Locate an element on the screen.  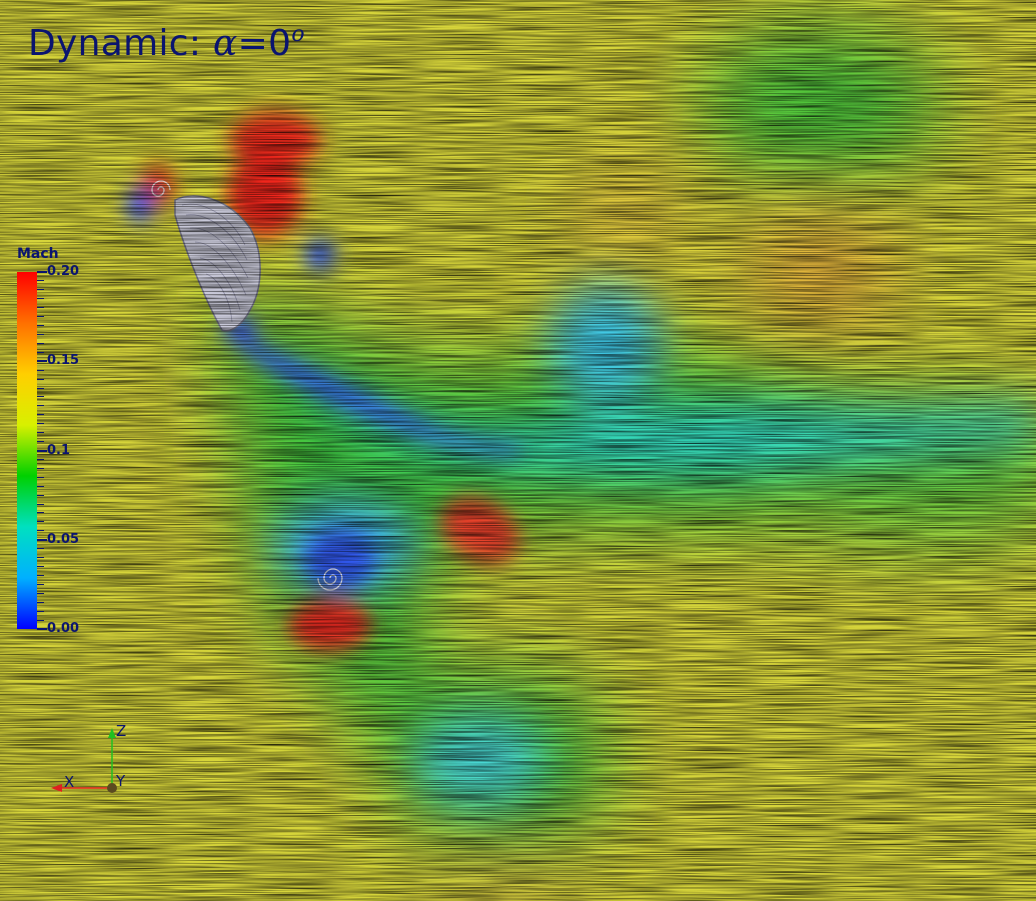
z-axis-label: Z is located at coordinates (121, 731).